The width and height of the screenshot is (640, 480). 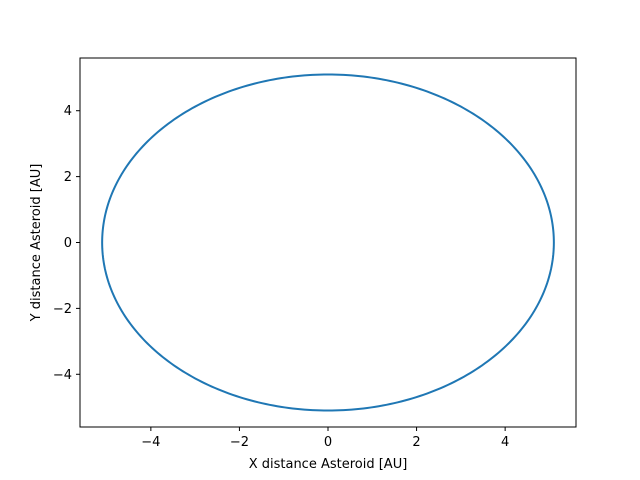 I want to click on x-tick-label: 4, so click(x=505, y=442).